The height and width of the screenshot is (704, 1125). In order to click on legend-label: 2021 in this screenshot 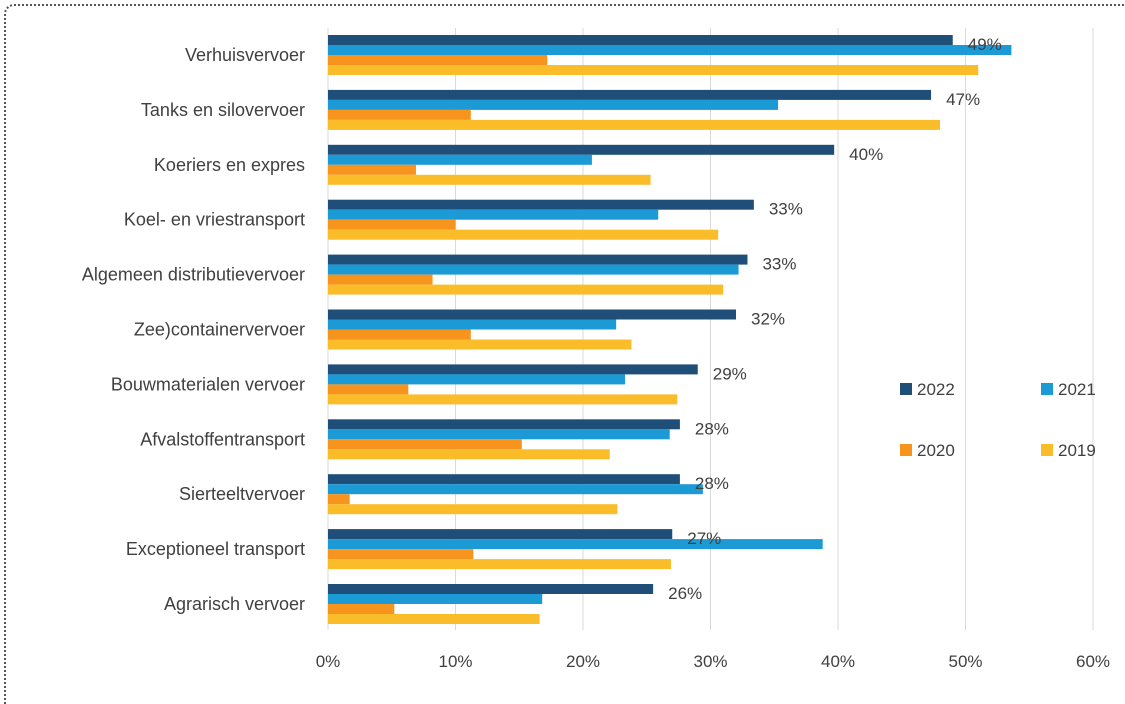, I will do `click(1077, 389)`.